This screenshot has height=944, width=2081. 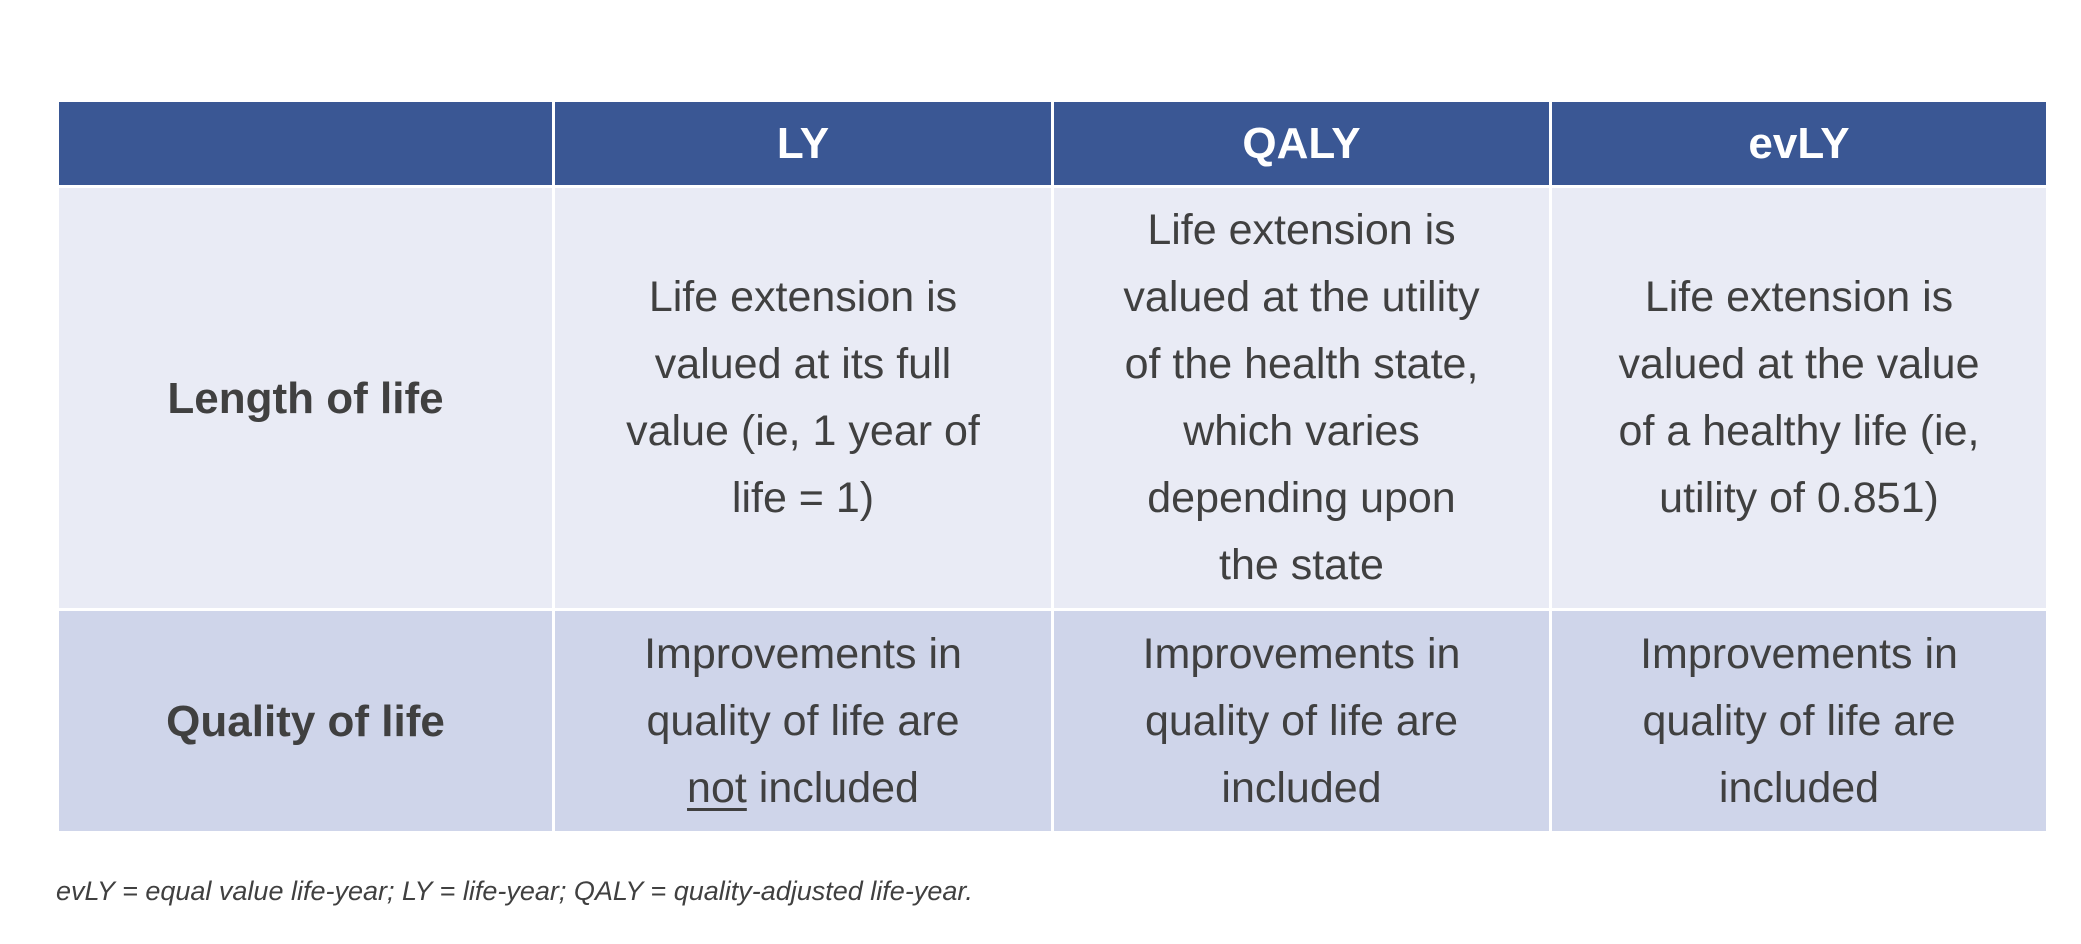 What do you see at coordinates (1301, 143) in the screenshot?
I see `header-qaly: QALY` at bounding box center [1301, 143].